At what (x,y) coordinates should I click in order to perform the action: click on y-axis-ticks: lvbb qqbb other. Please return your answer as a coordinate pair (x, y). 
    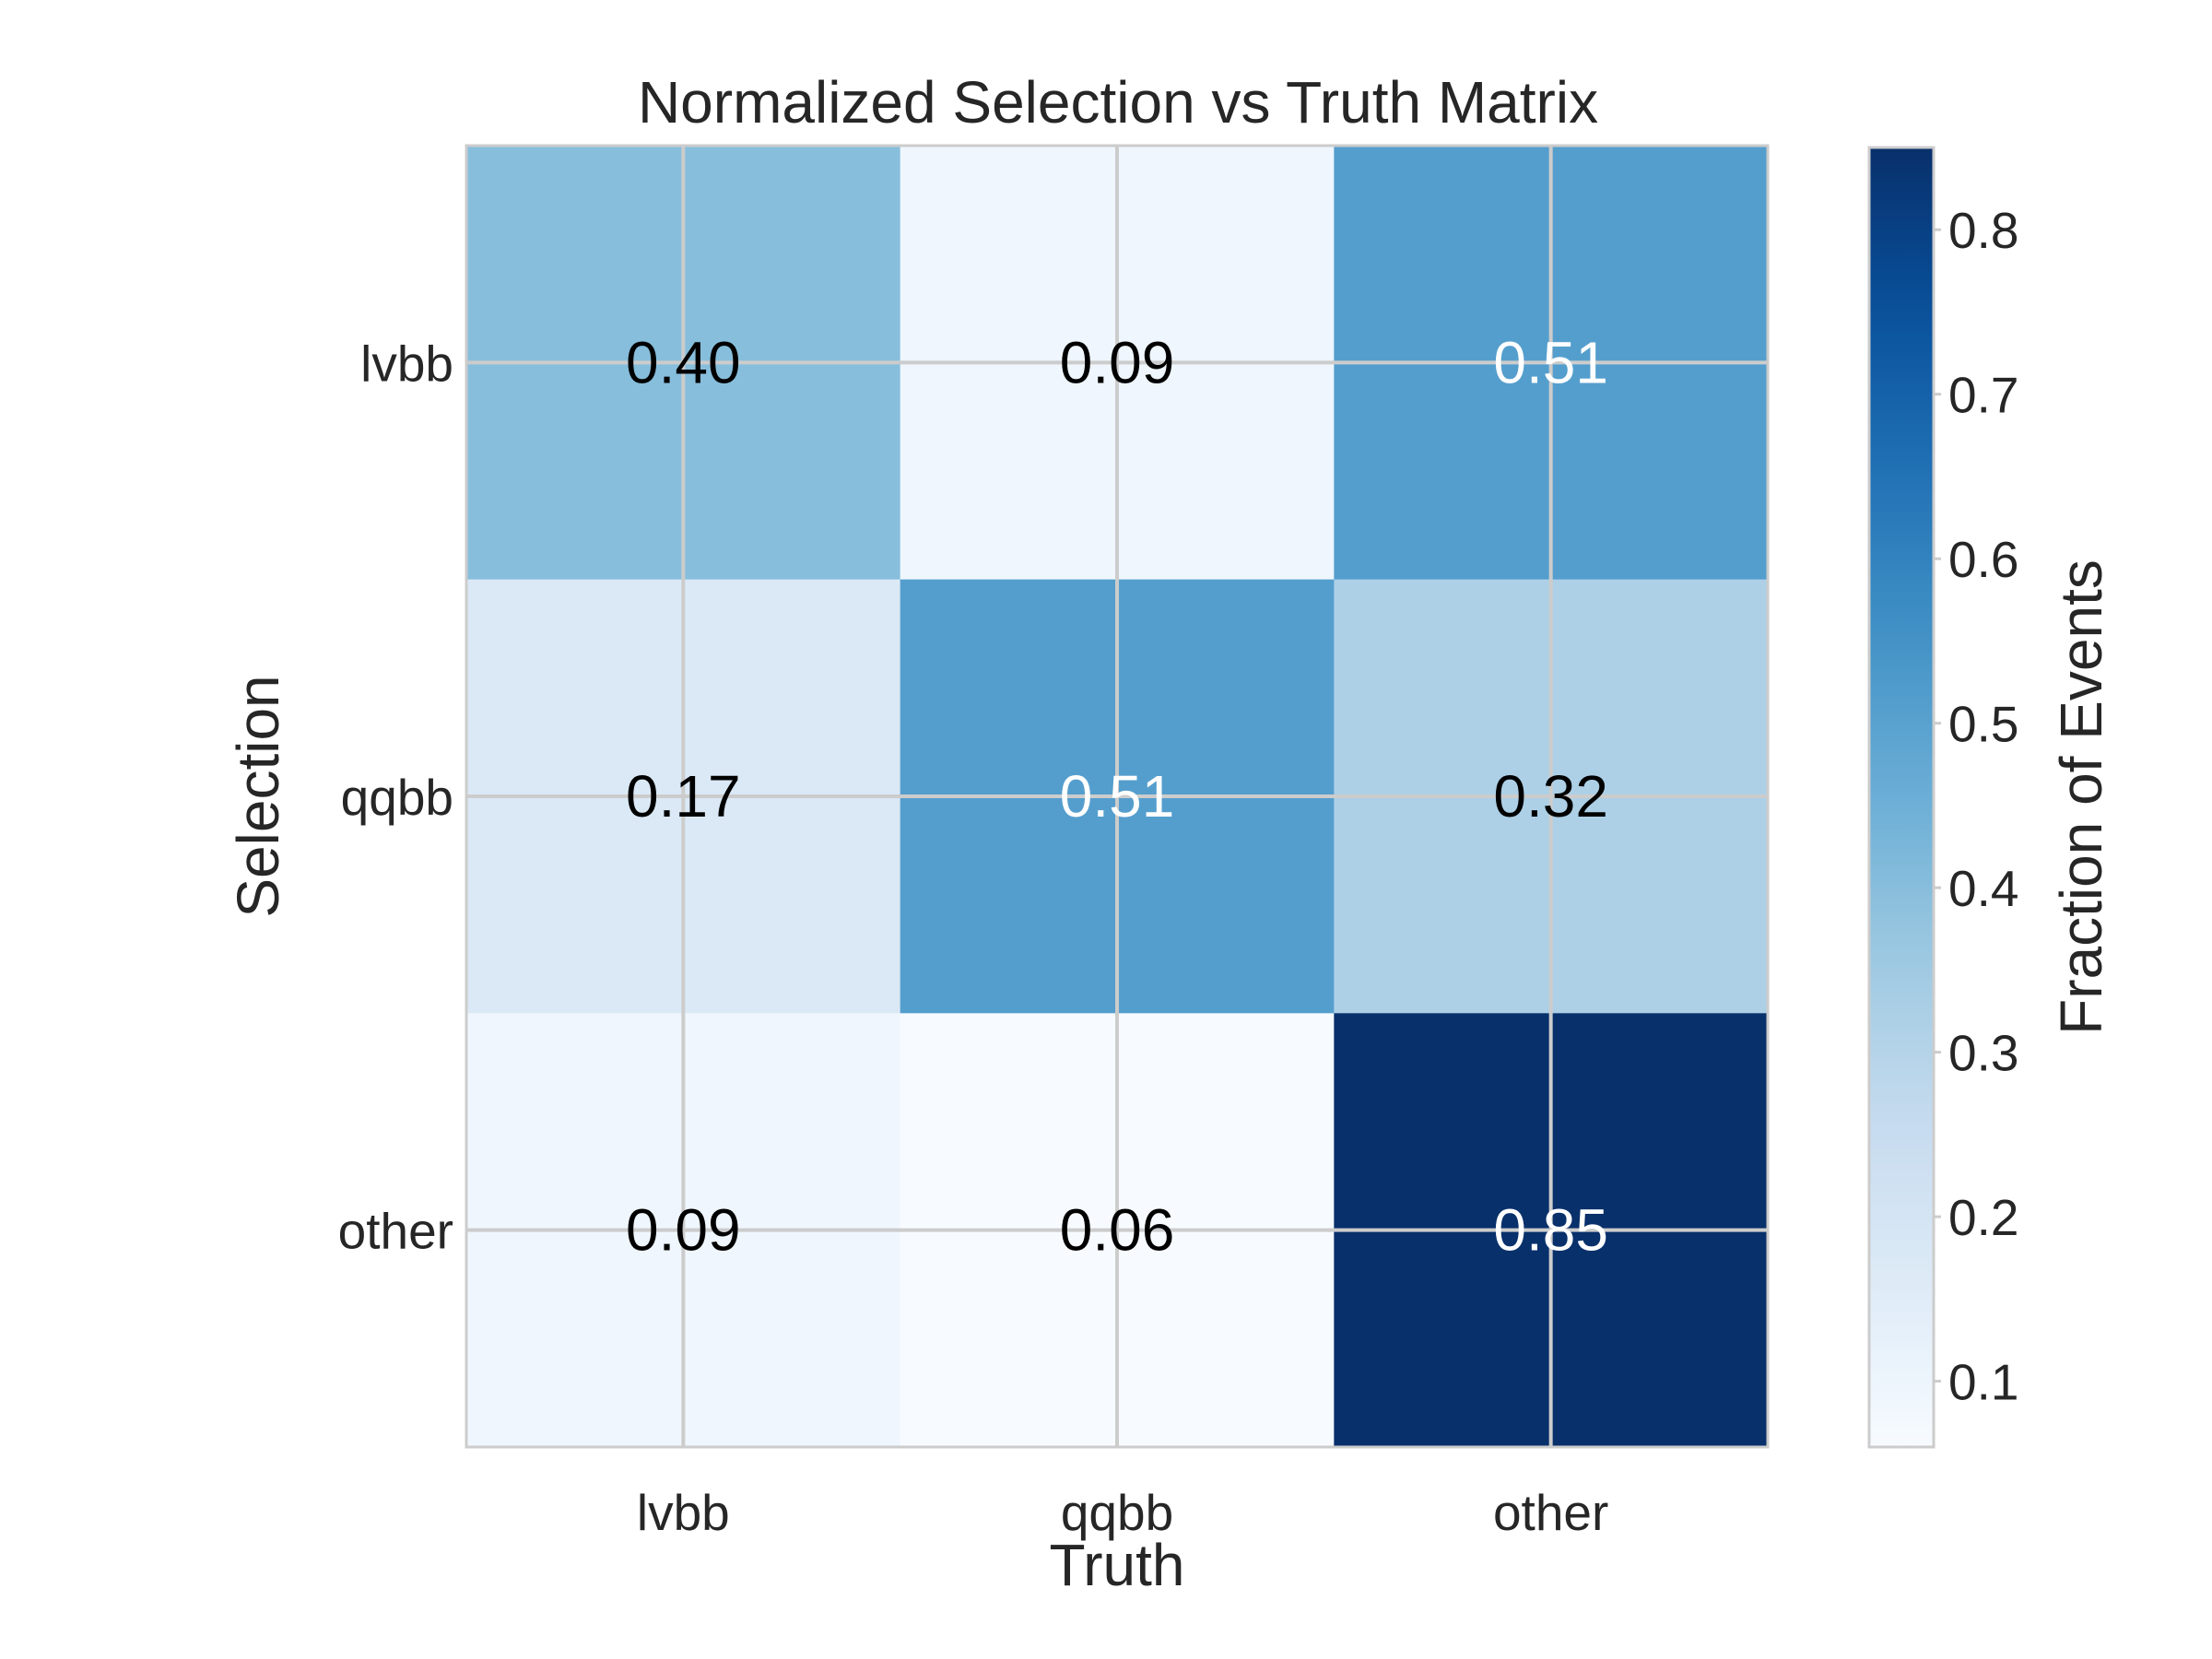
    Looking at the image, I should click on (395, 797).